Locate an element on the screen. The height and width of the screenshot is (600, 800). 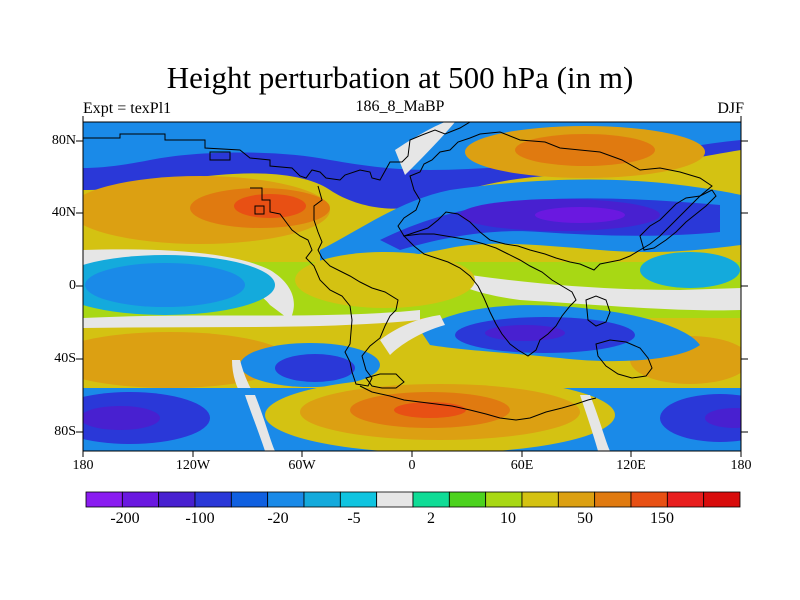
zero-contour-east is located at coordinates (600, 293).